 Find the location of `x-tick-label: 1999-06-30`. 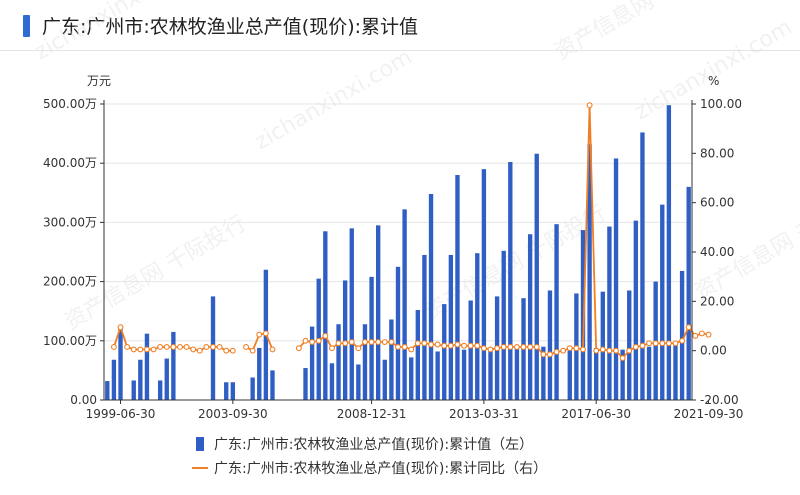

x-tick-label: 1999-06-30 is located at coordinates (121, 414).